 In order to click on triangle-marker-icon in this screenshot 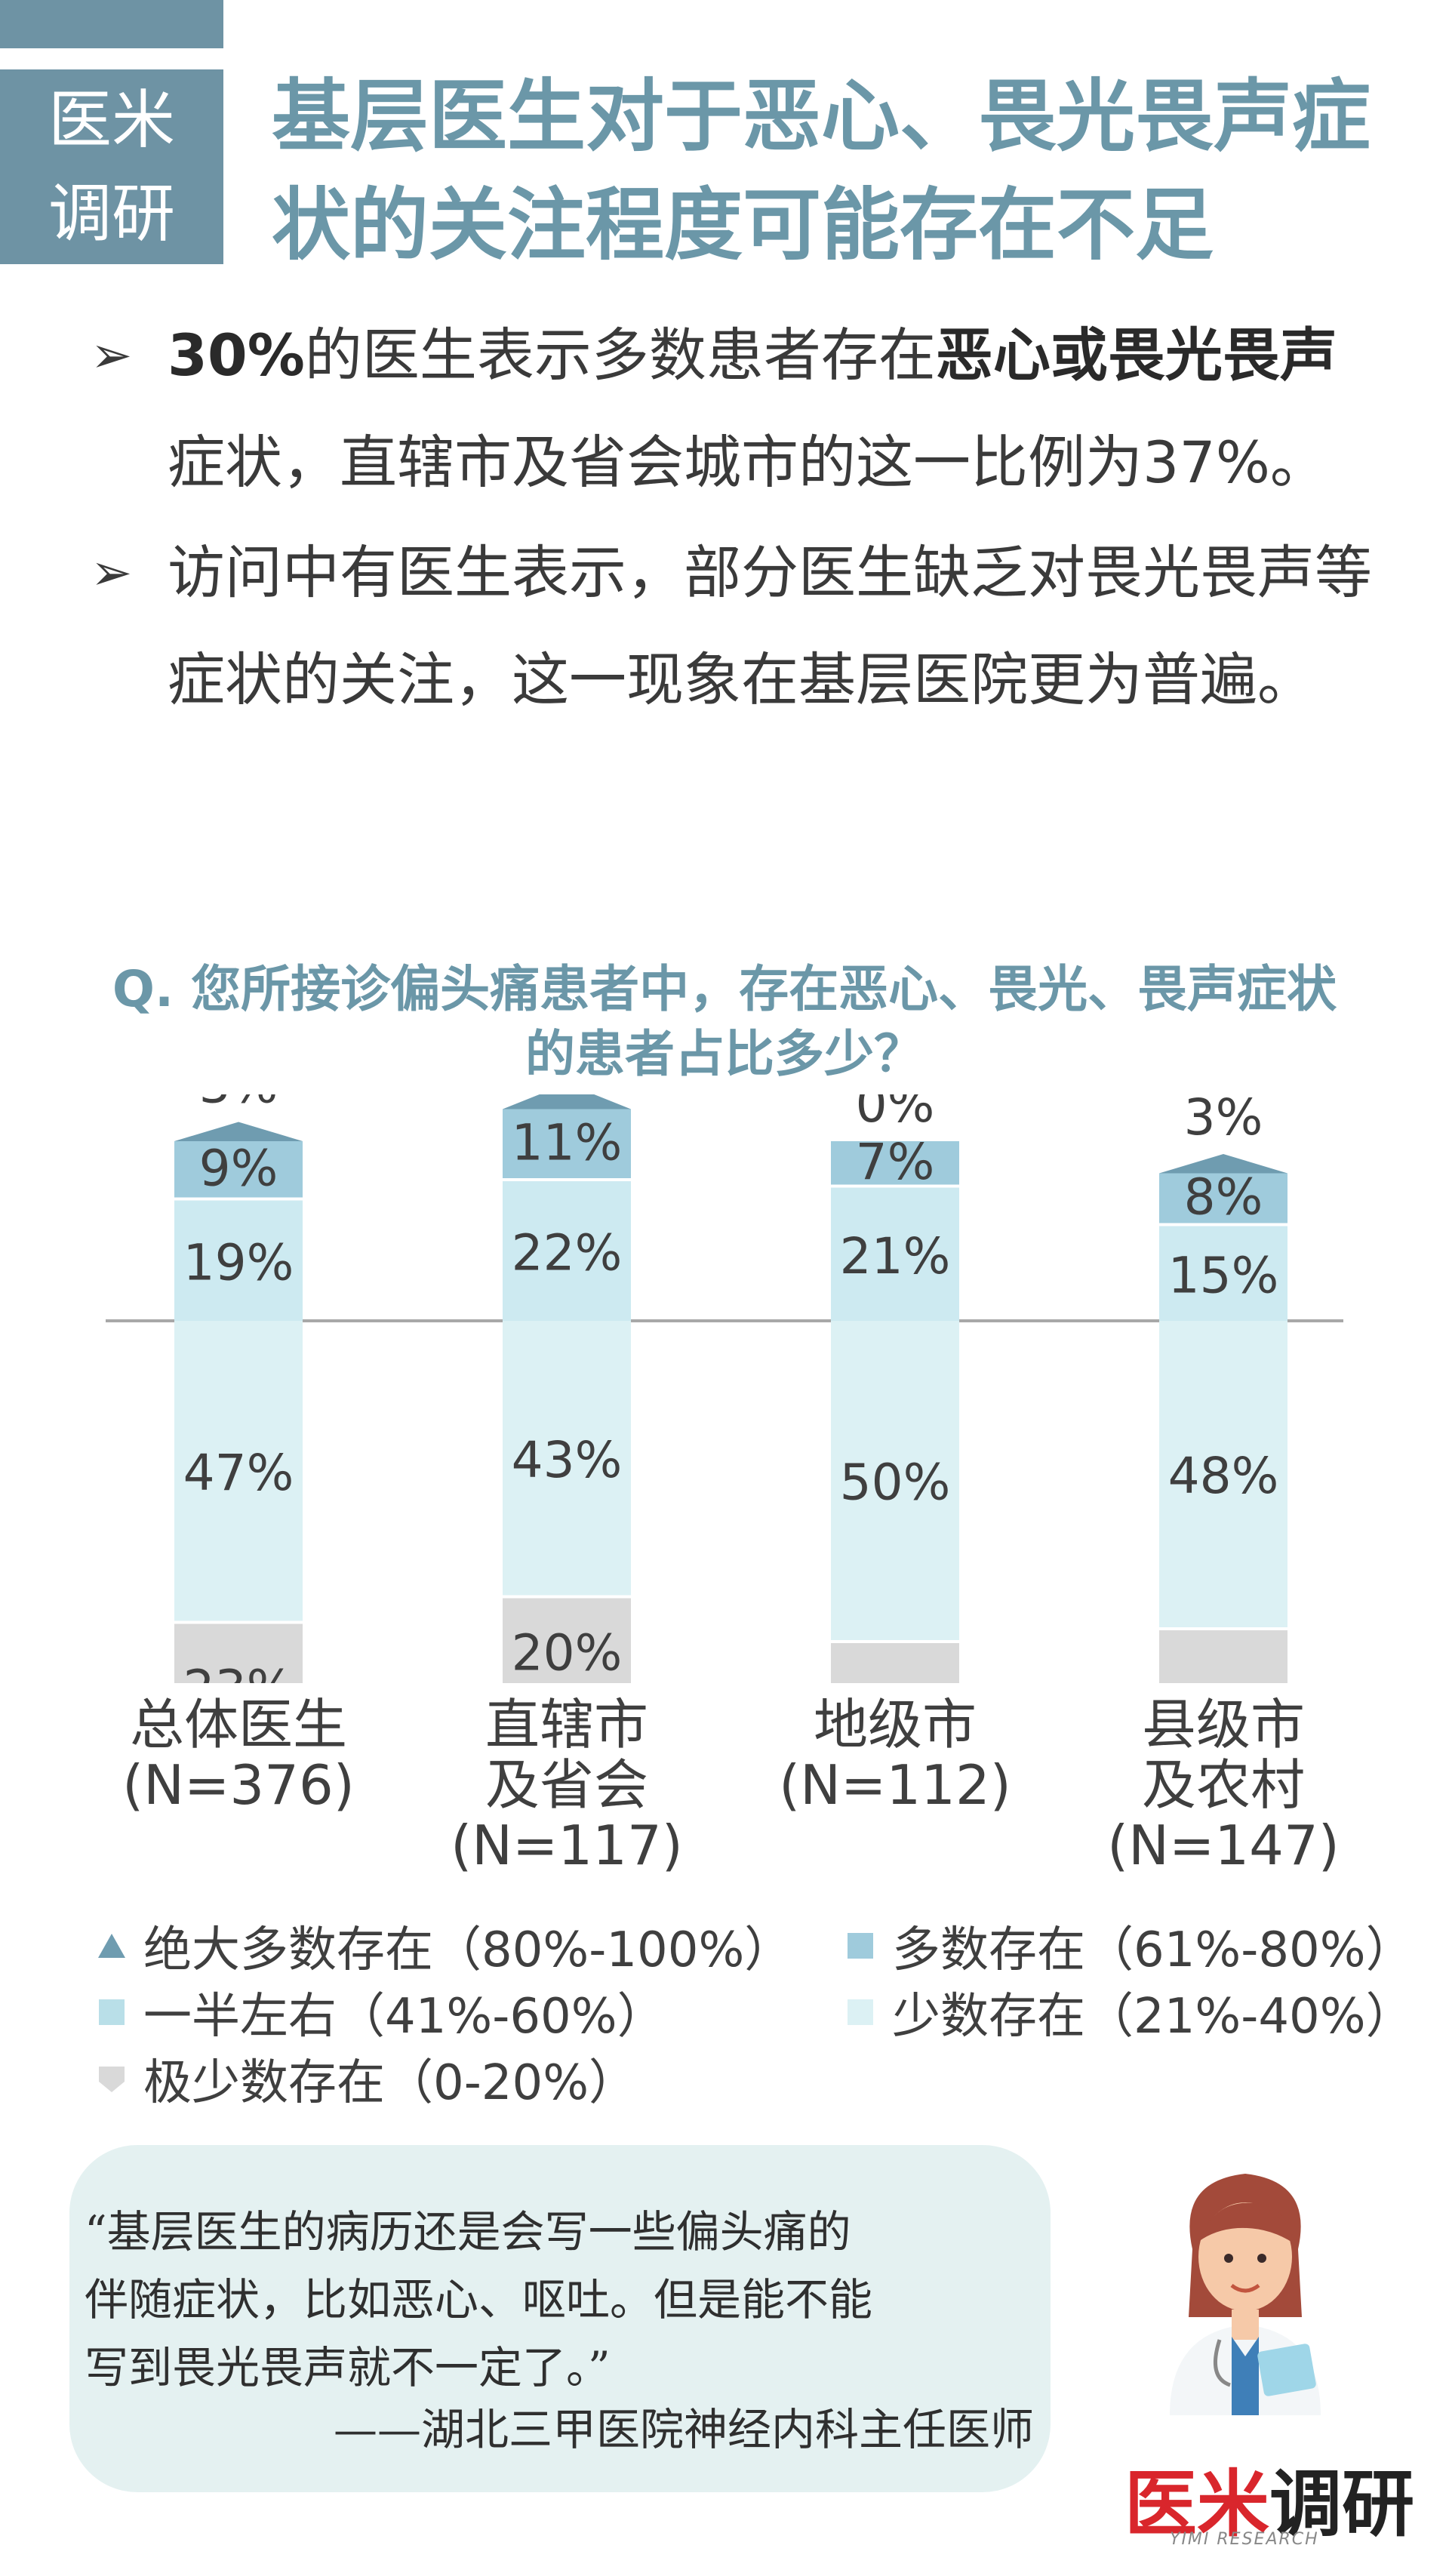, I will do `click(111, 1946)`.